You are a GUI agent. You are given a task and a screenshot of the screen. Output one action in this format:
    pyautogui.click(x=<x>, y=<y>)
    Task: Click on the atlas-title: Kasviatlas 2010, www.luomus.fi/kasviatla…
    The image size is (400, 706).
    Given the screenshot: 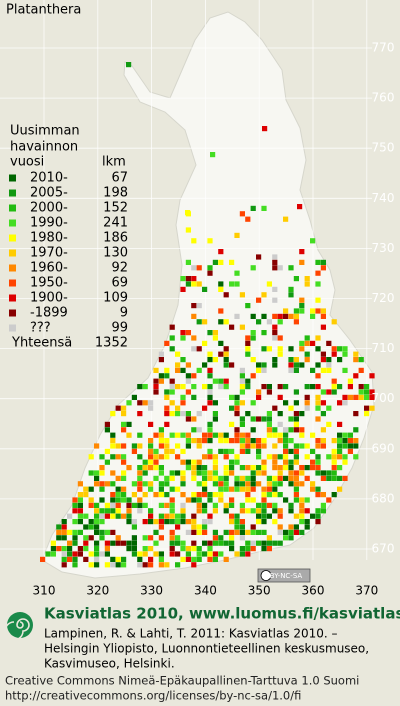 What is the action you would take?
    pyautogui.click(x=222, y=614)
    